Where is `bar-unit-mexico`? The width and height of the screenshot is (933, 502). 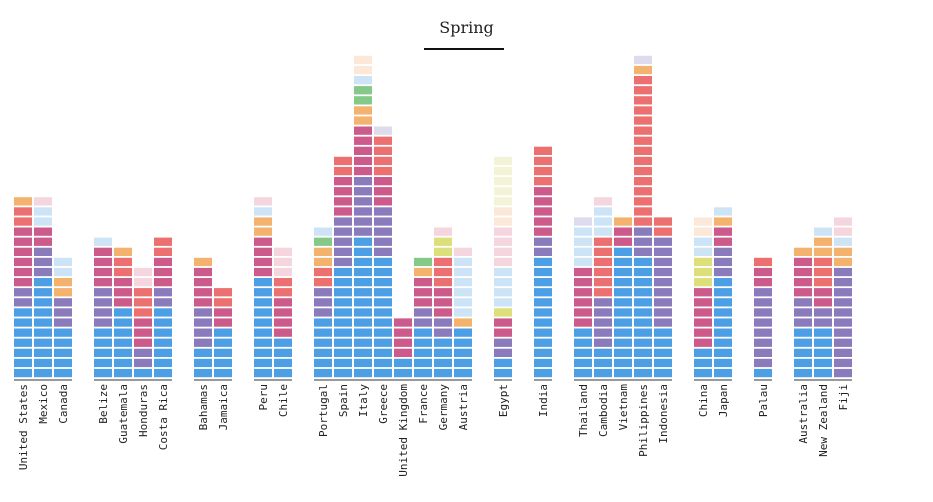 bar-unit-mexico is located at coordinates (43, 373).